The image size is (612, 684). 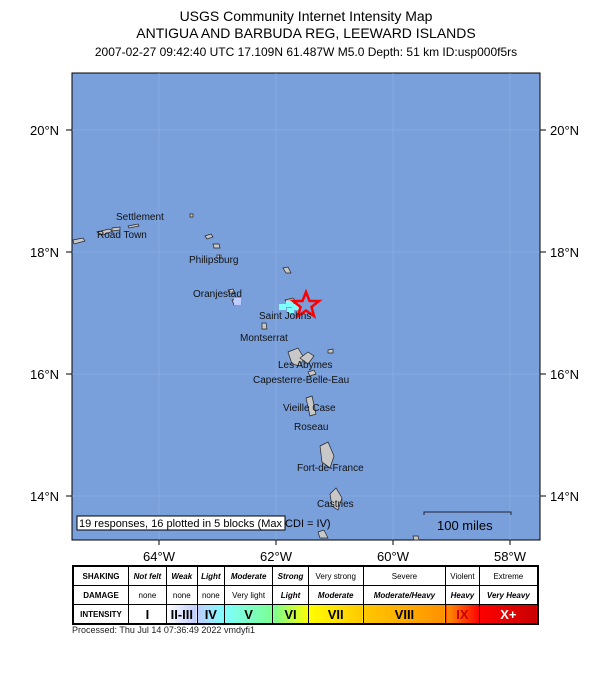 What do you see at coordinates (330, 468) in the screenshot?
I see `place-label: Fort-de-France` at bounding box center [330, 468].